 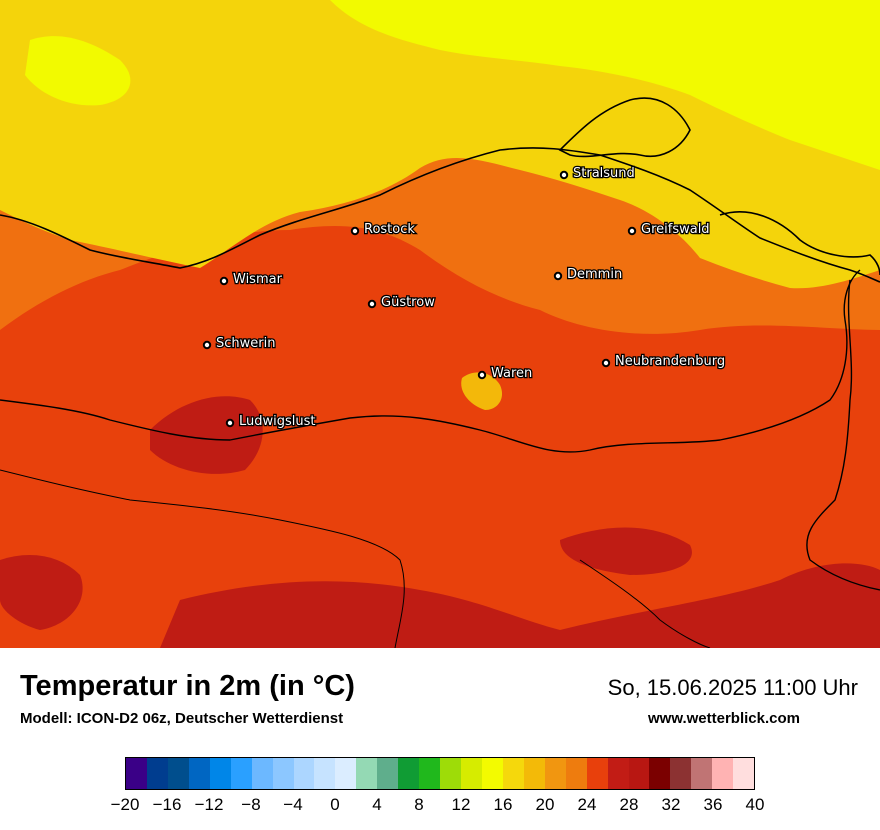 I want to click on city-label: Greifswald, so click(x=675, y=229).